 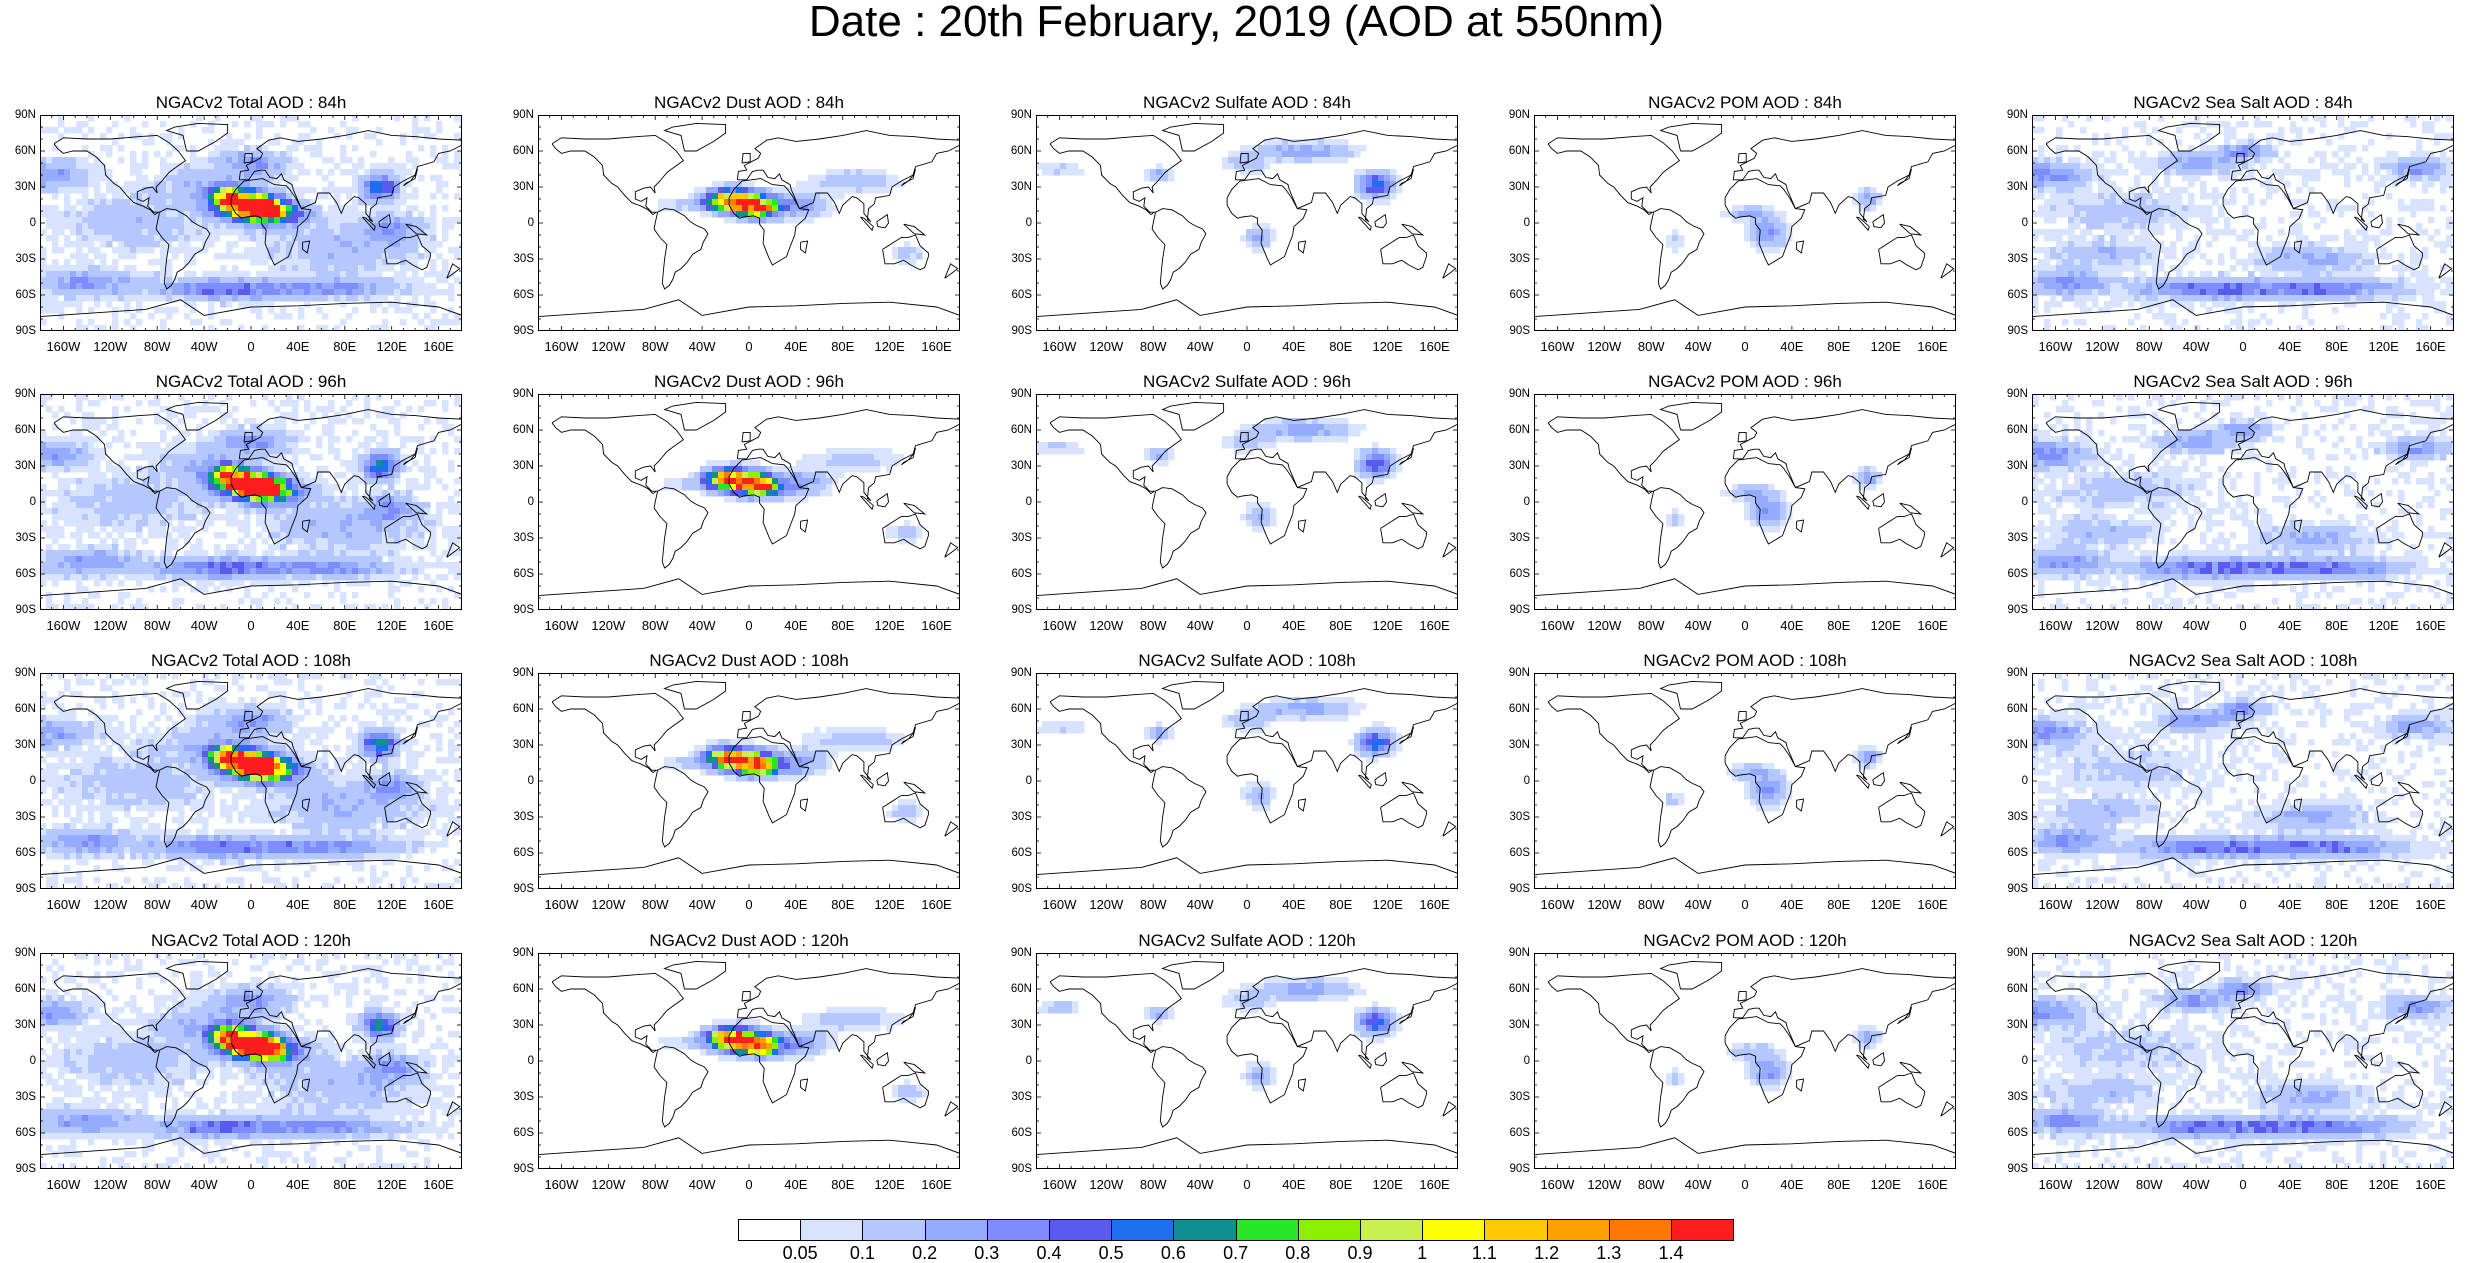 I want to click on panel-title: NGACv2 Sea Salt AOD : 120h, so click(x=2243, y=941).